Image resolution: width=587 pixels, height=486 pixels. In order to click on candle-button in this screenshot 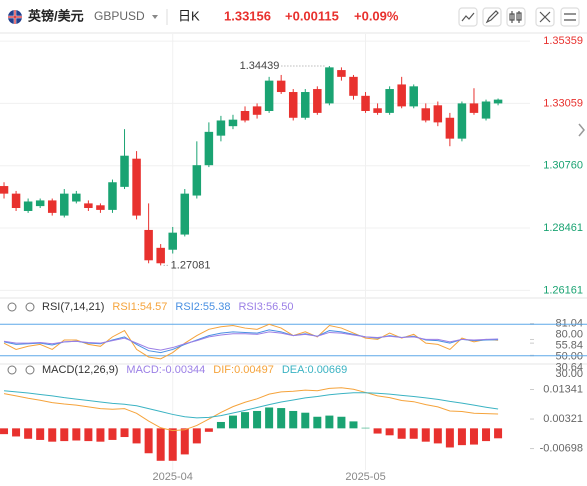, I will do `click(516, 17)`.